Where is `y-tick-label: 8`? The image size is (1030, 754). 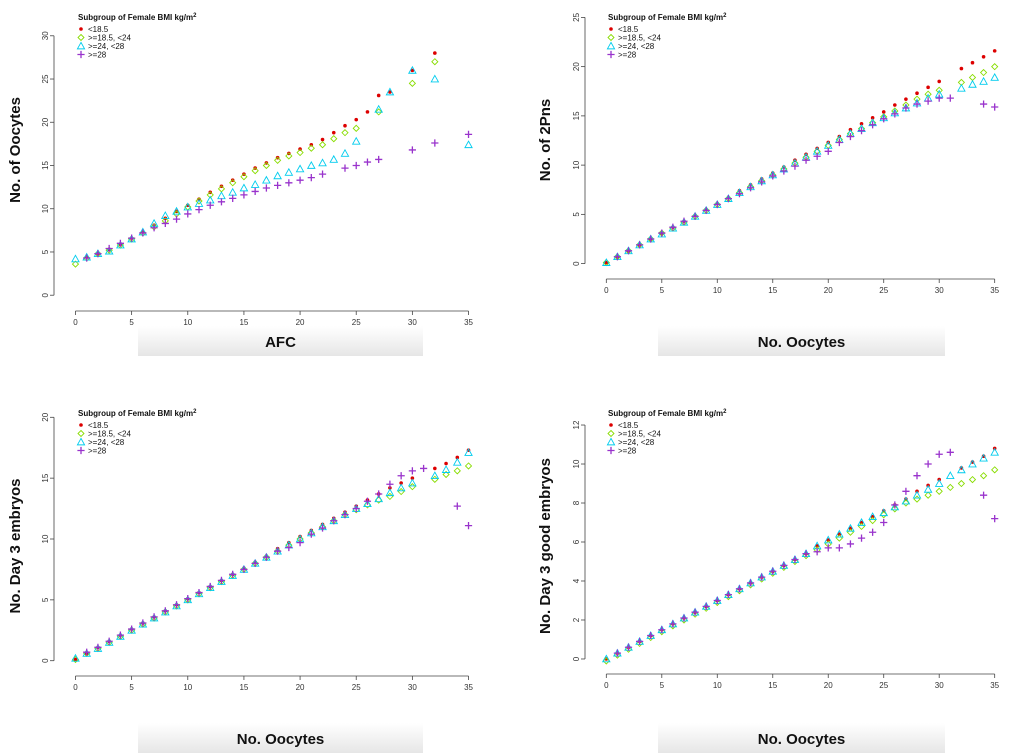
y-tick-label: 8 is located at coordinates (576, 502).